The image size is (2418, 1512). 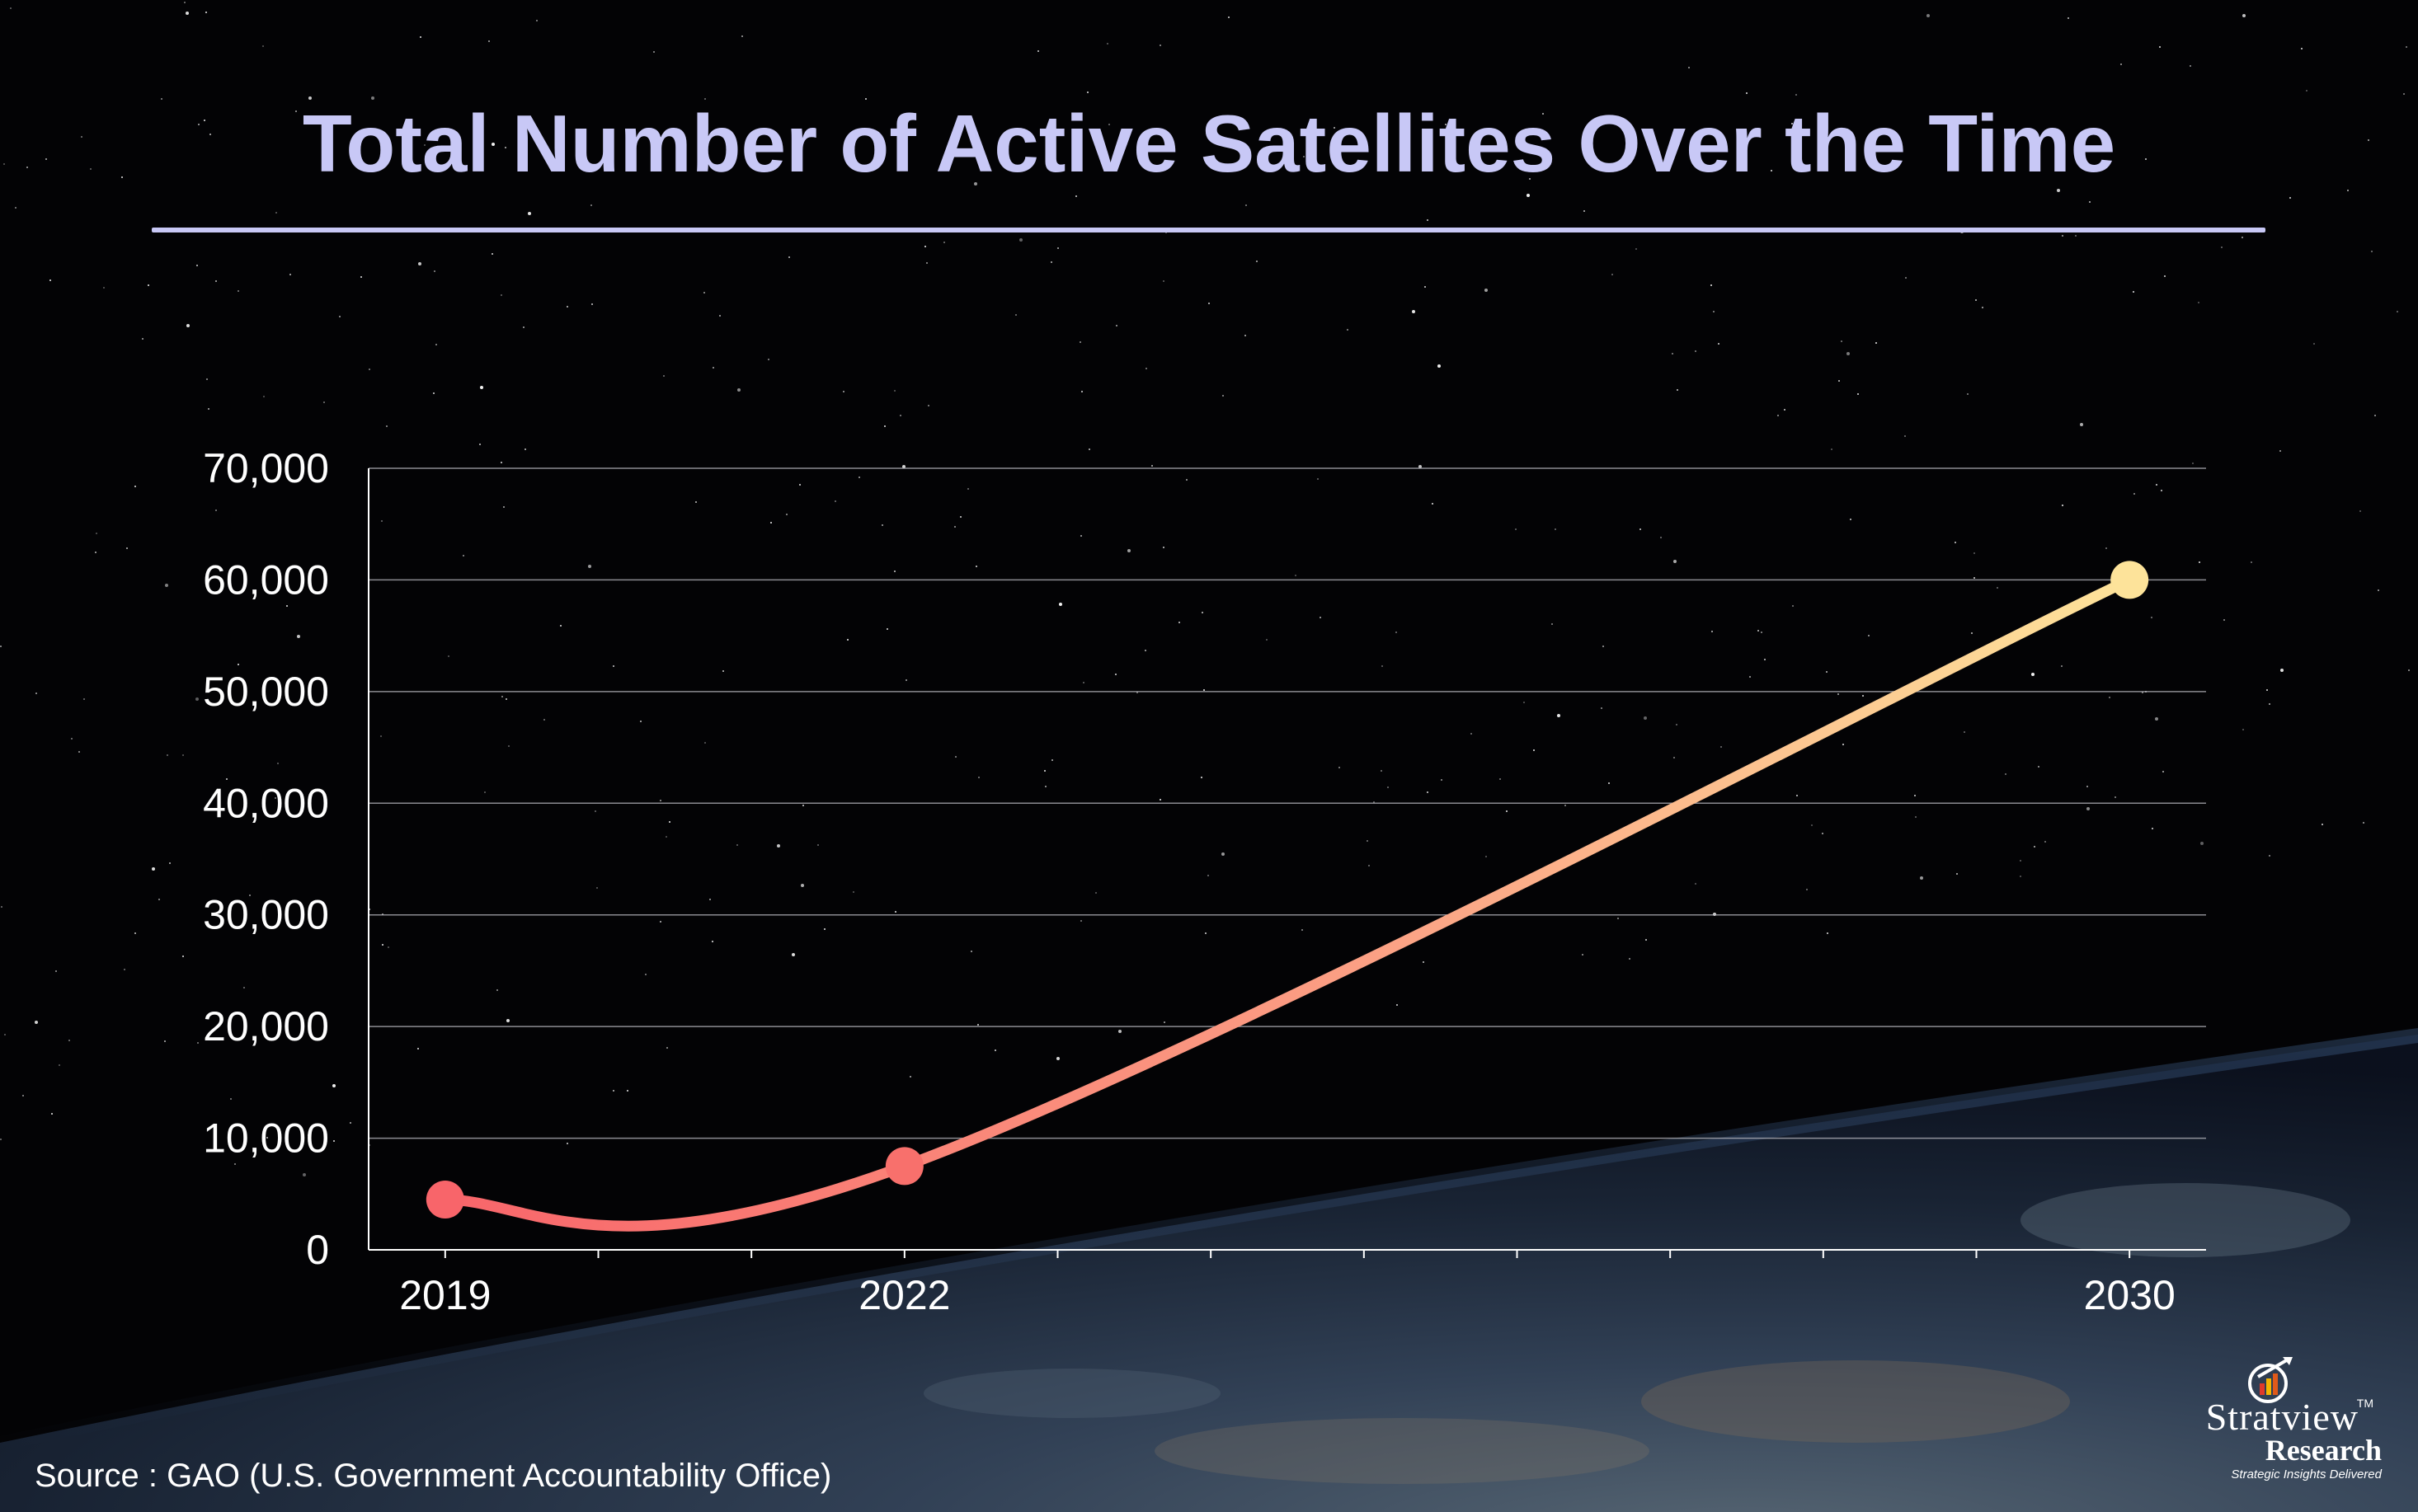 What do you see at coordinates (904, 1295) in the screenshot?
I see `x-tick-label: 2022` at bounding box center [904, 1295].